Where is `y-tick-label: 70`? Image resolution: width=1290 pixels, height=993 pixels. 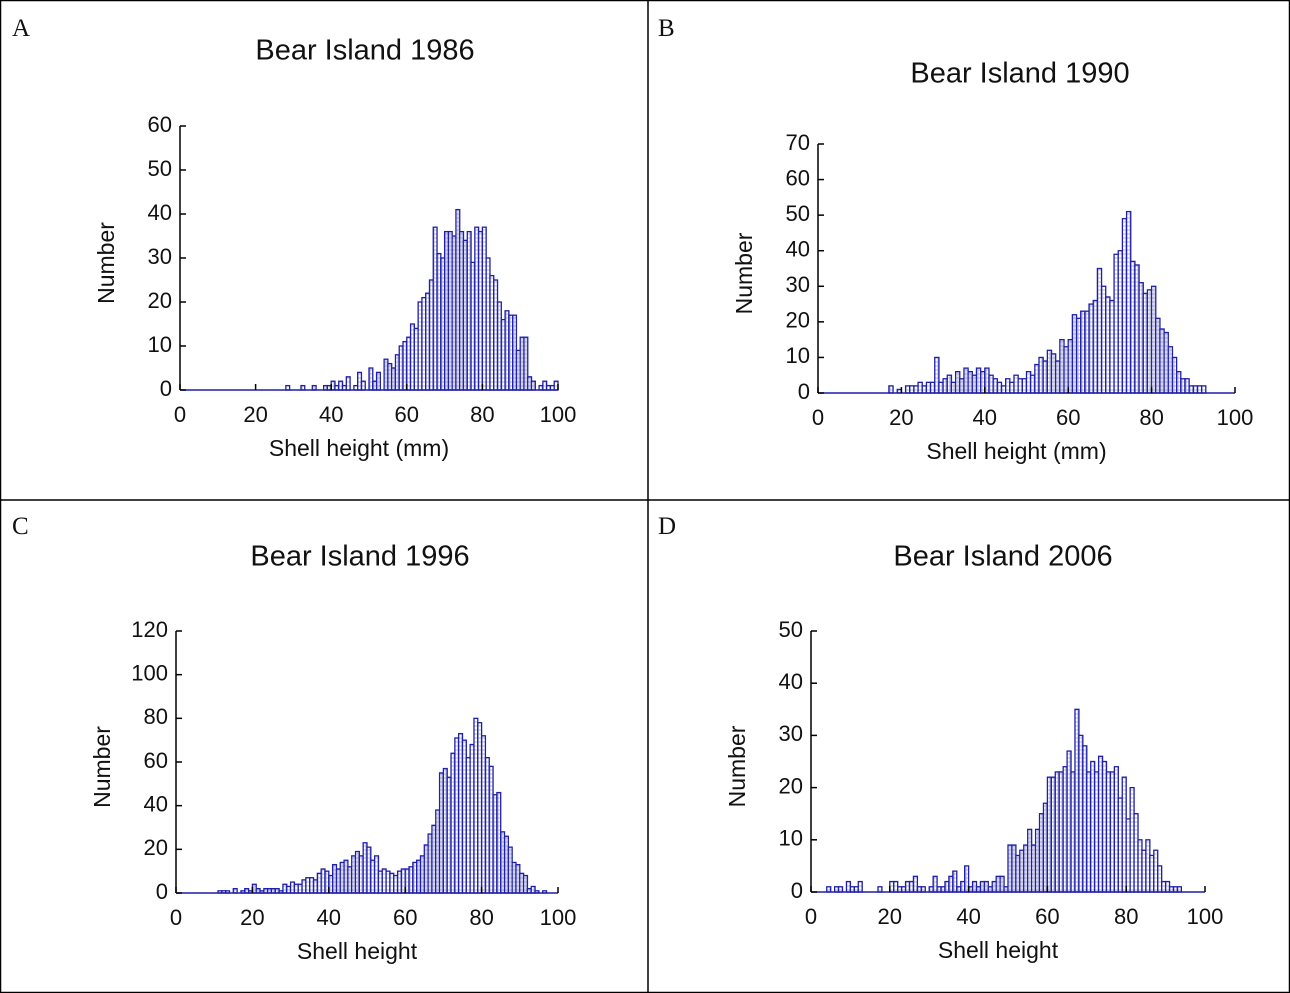
y-tick-label: 70 is located at coordinates (798, 142).